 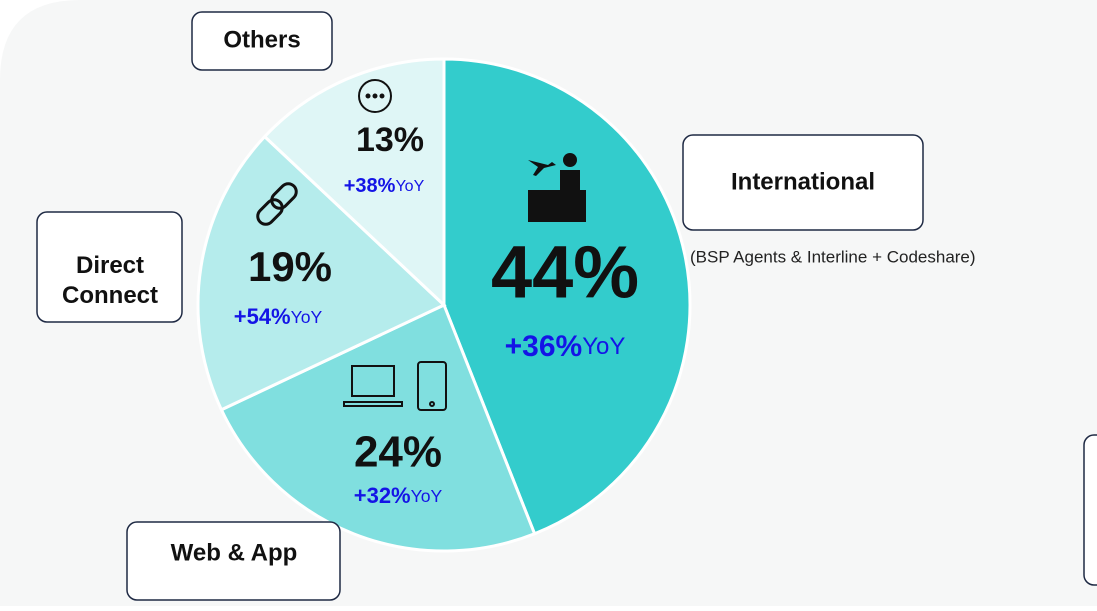 I want to click on yoy-label: +32%YoY, so click(x=398, y=495).